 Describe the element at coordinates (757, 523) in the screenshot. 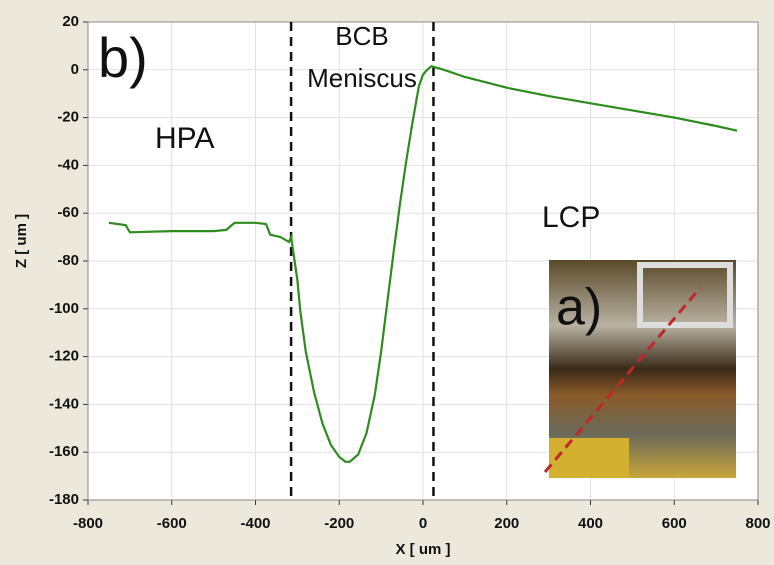

I see `x-tick-label: 800` at that location.